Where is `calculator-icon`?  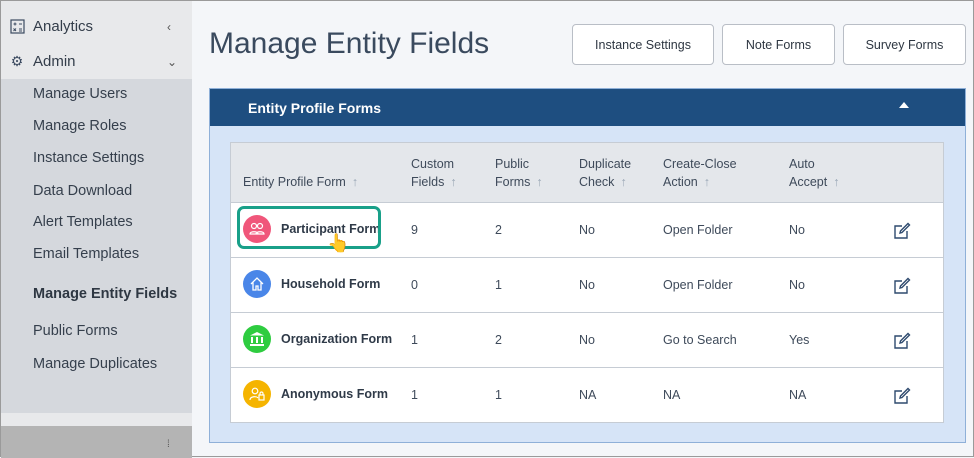
calculator-icon is located at coordinates (17, 27).